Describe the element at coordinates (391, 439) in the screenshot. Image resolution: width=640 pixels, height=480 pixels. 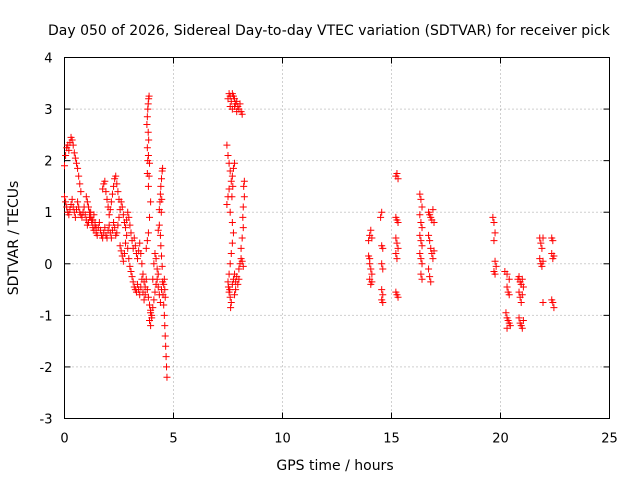
I see `x-tick-label: 15` at that location.